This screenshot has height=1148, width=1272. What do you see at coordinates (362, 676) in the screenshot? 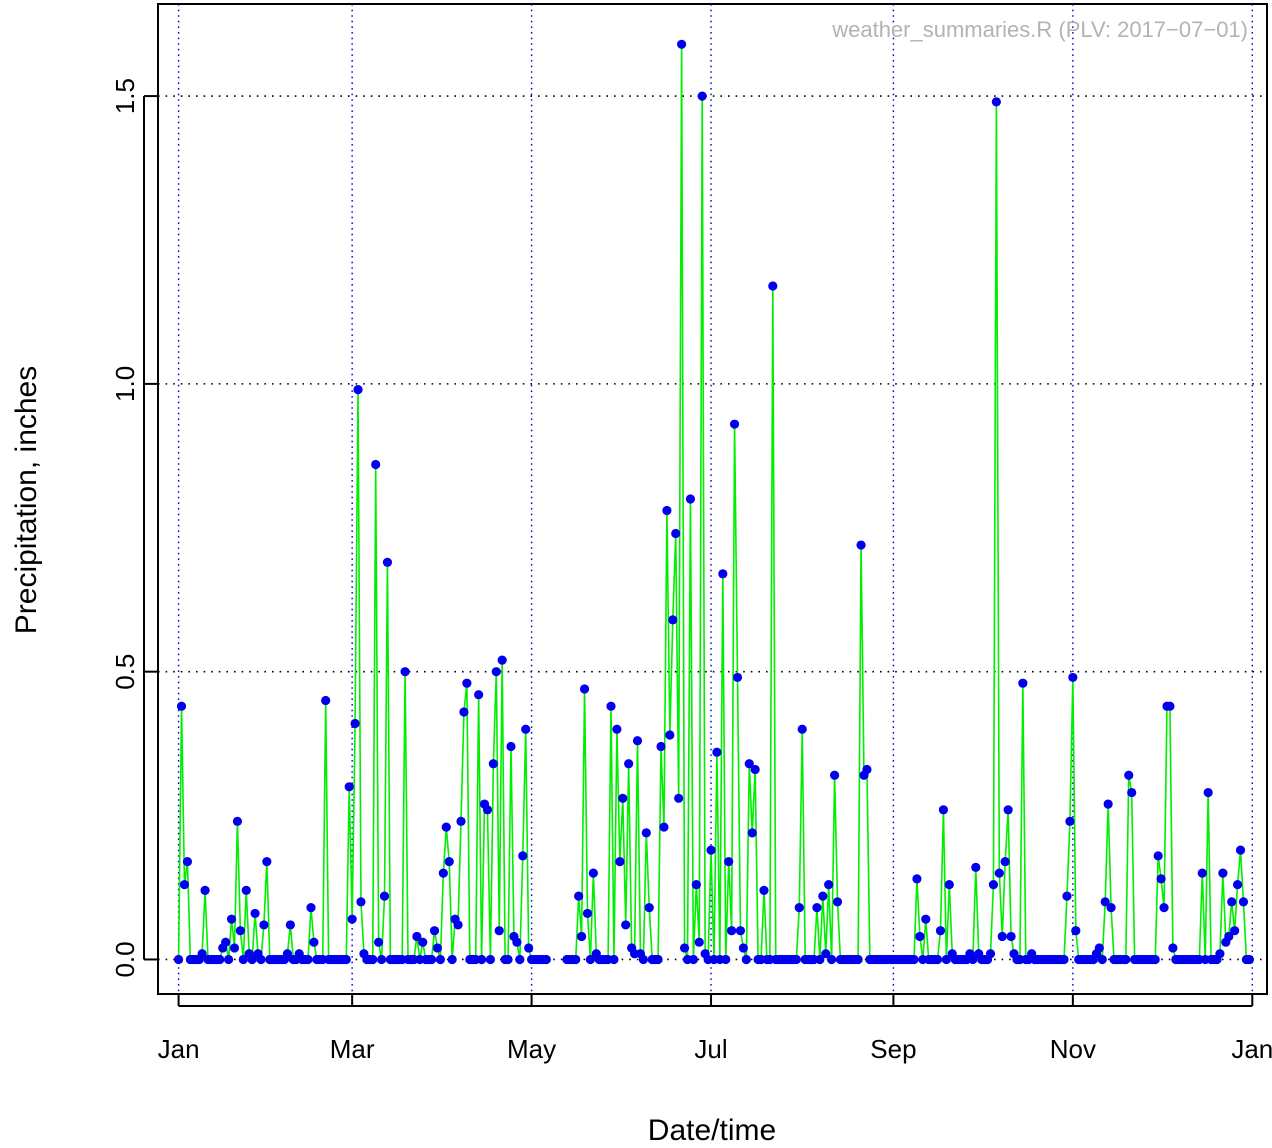
I see `series-line-segment` at bounding box center [362, 676].